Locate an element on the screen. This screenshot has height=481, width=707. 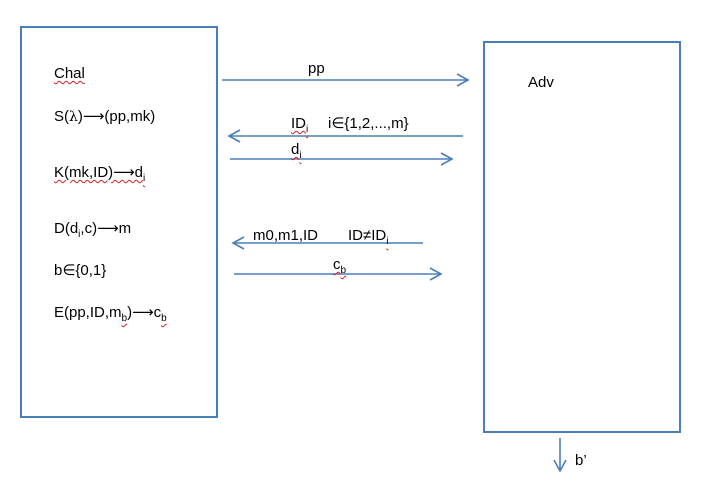
label-challenge-query: m0,m1,ID is located at coordinates (286, 235).